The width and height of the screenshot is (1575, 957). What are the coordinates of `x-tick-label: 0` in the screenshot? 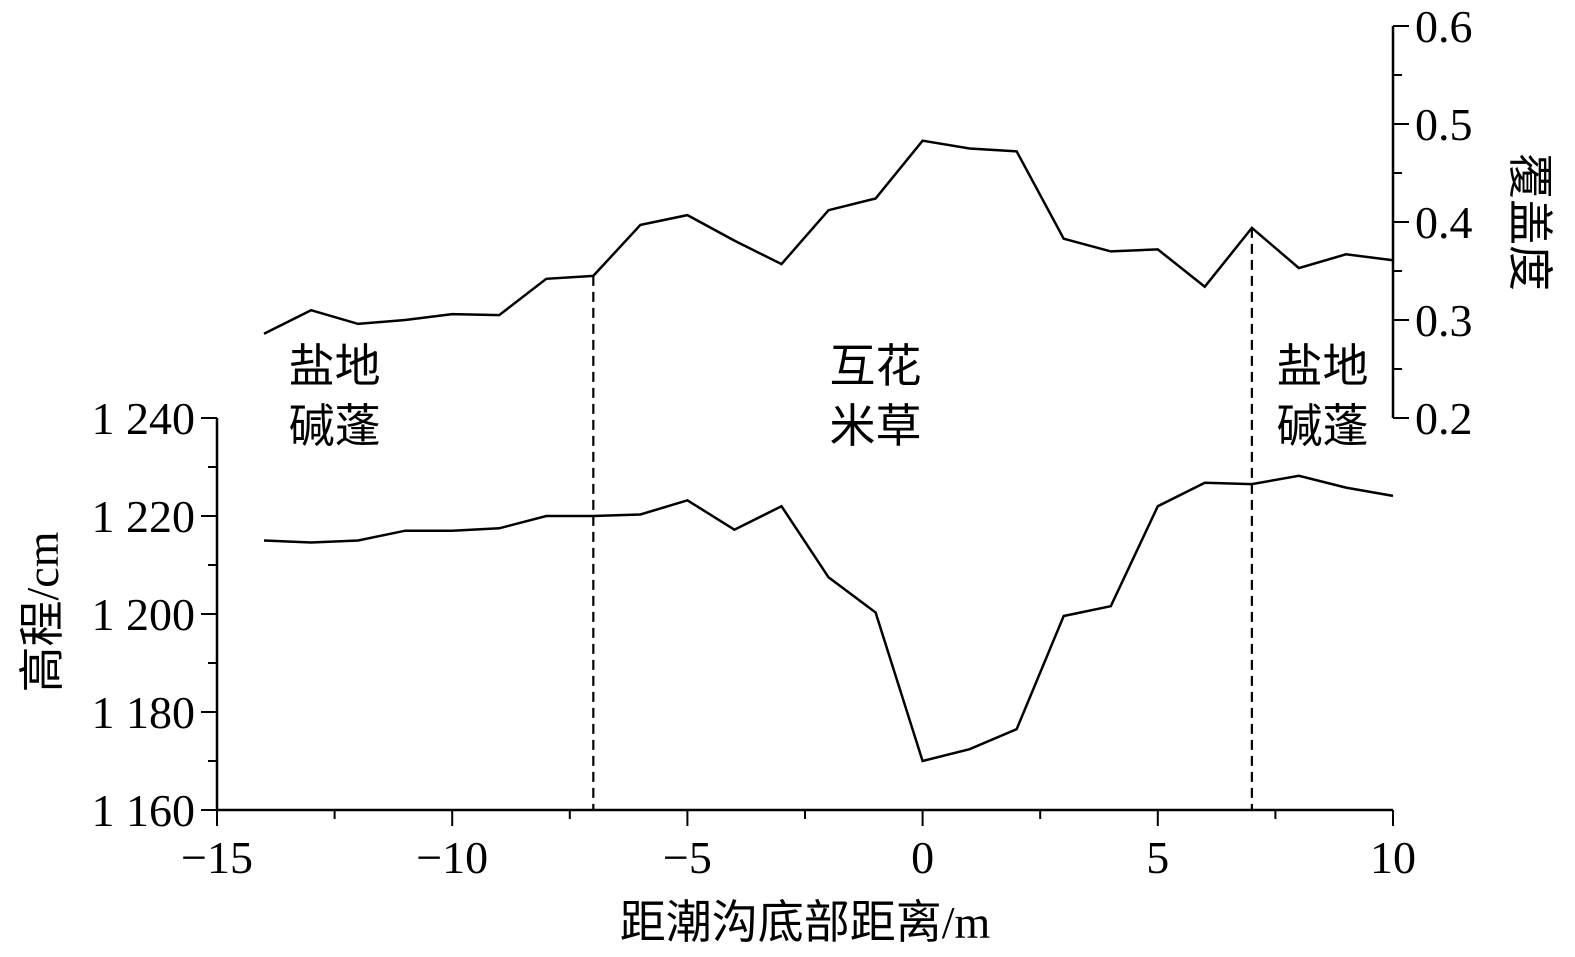 It's located at (922, 857).